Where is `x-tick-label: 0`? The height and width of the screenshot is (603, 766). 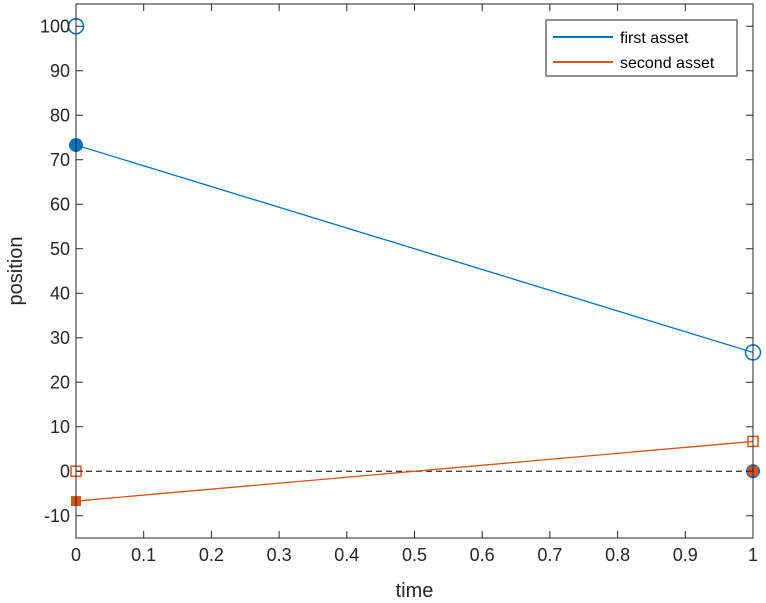
x-tick-label: 0 is located at coordinates (76, 555).